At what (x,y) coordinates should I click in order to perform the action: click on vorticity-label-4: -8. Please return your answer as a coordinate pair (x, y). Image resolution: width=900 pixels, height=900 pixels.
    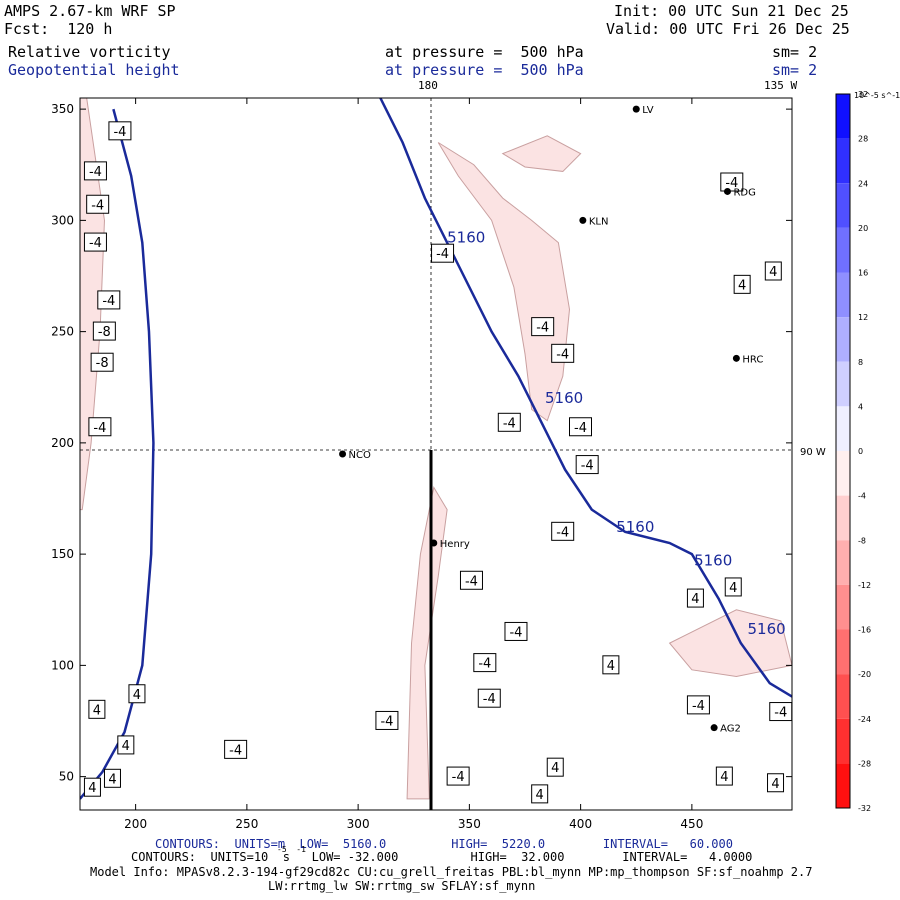
    Looking at the image, I should click on (104, 332).